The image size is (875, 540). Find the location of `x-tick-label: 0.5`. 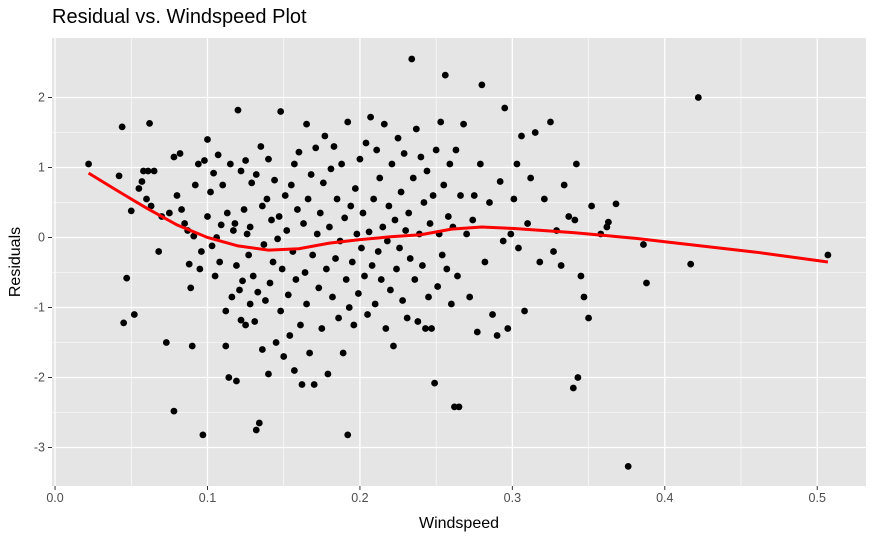

x-tick-label: 0.5 is located at coordinates (817, 498).